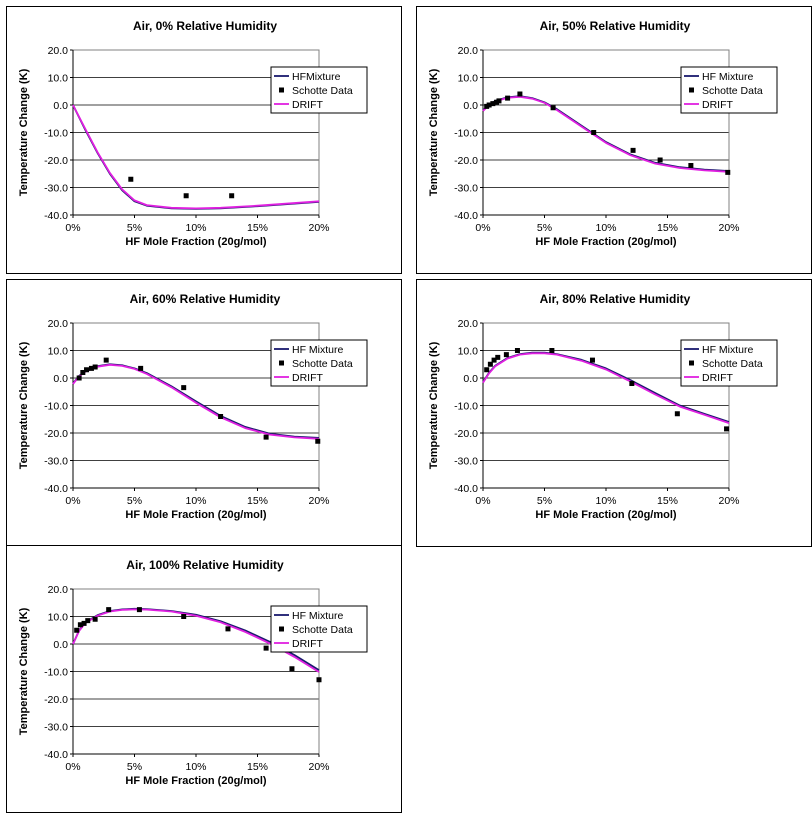 The image size is (812, 816). I want to click on legend-marker-swatch, so click(691, 363).